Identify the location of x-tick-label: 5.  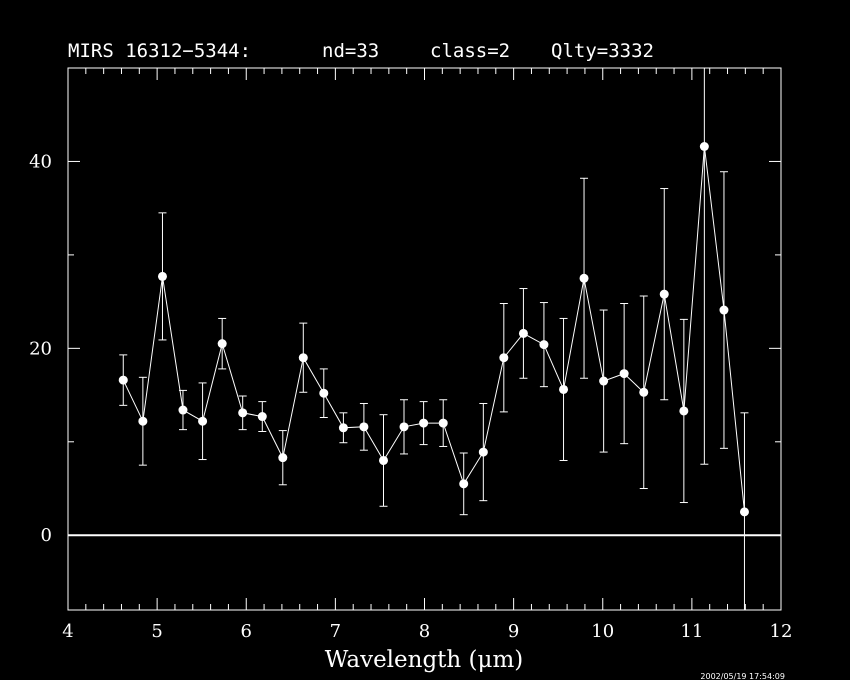
(156, 631).